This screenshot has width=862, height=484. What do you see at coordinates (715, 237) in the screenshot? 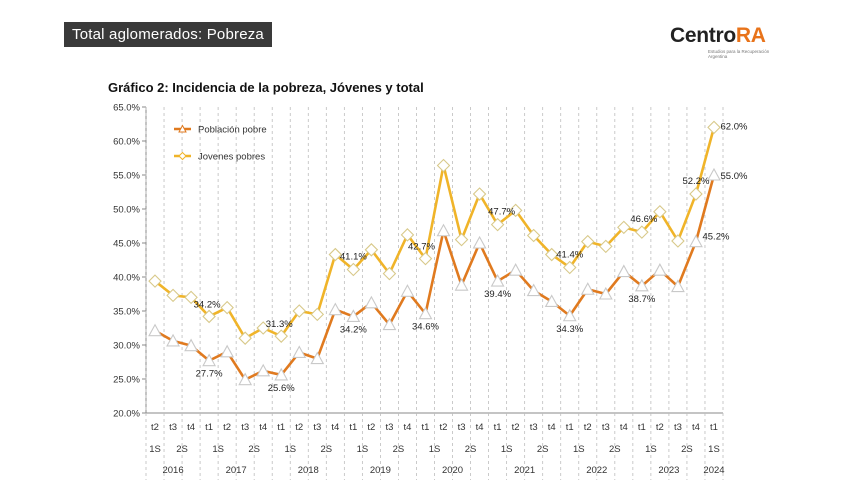
I see `data-label: 45.2%` at bounding box center [715, 237].